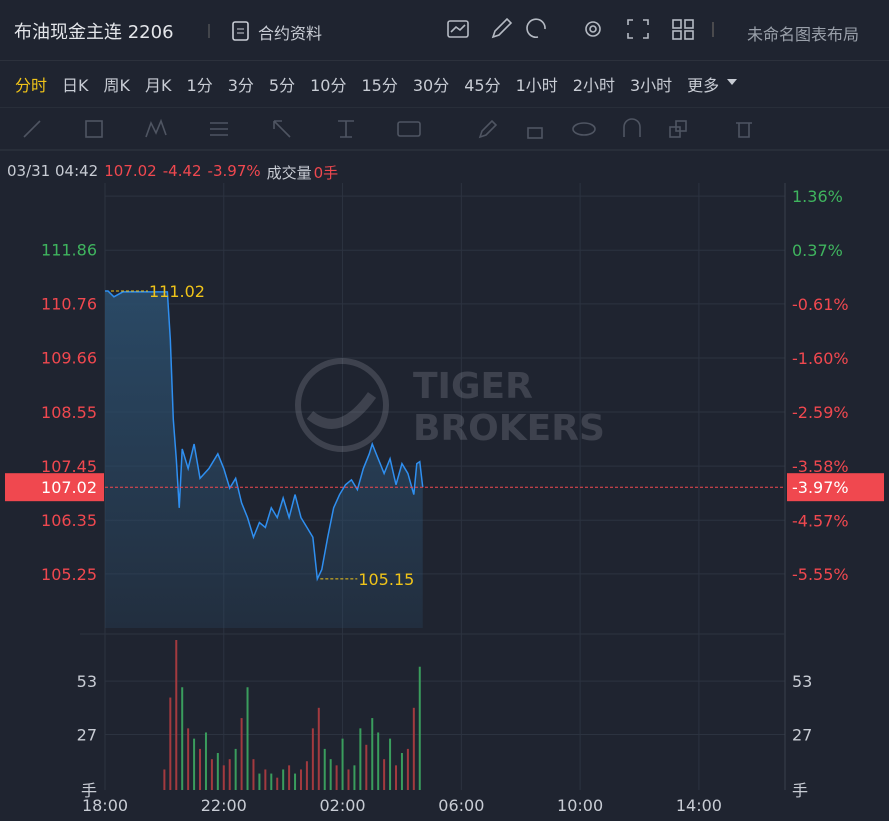 This screenshot has width=889, height=821. What do you see at coordinates (820, 358) in the screenshot?
I see `y2-tick-label: -1.60%` at bounding box center [820, 358].